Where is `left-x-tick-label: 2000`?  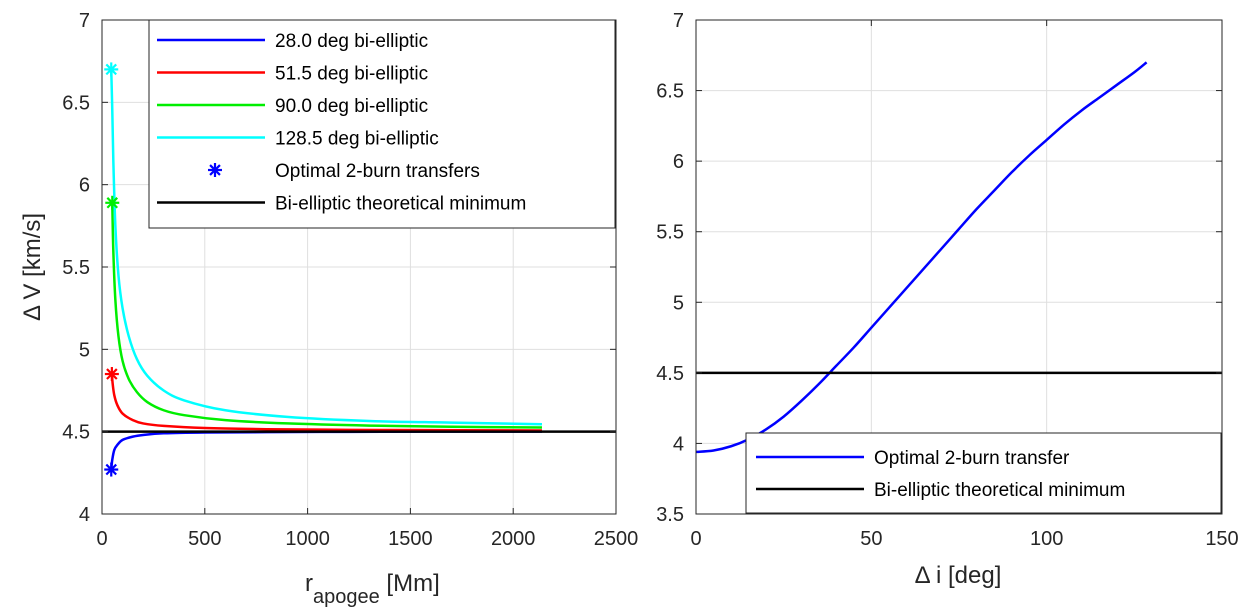
left-x-tick-label: 2000 is located at coordinates (513, 539).